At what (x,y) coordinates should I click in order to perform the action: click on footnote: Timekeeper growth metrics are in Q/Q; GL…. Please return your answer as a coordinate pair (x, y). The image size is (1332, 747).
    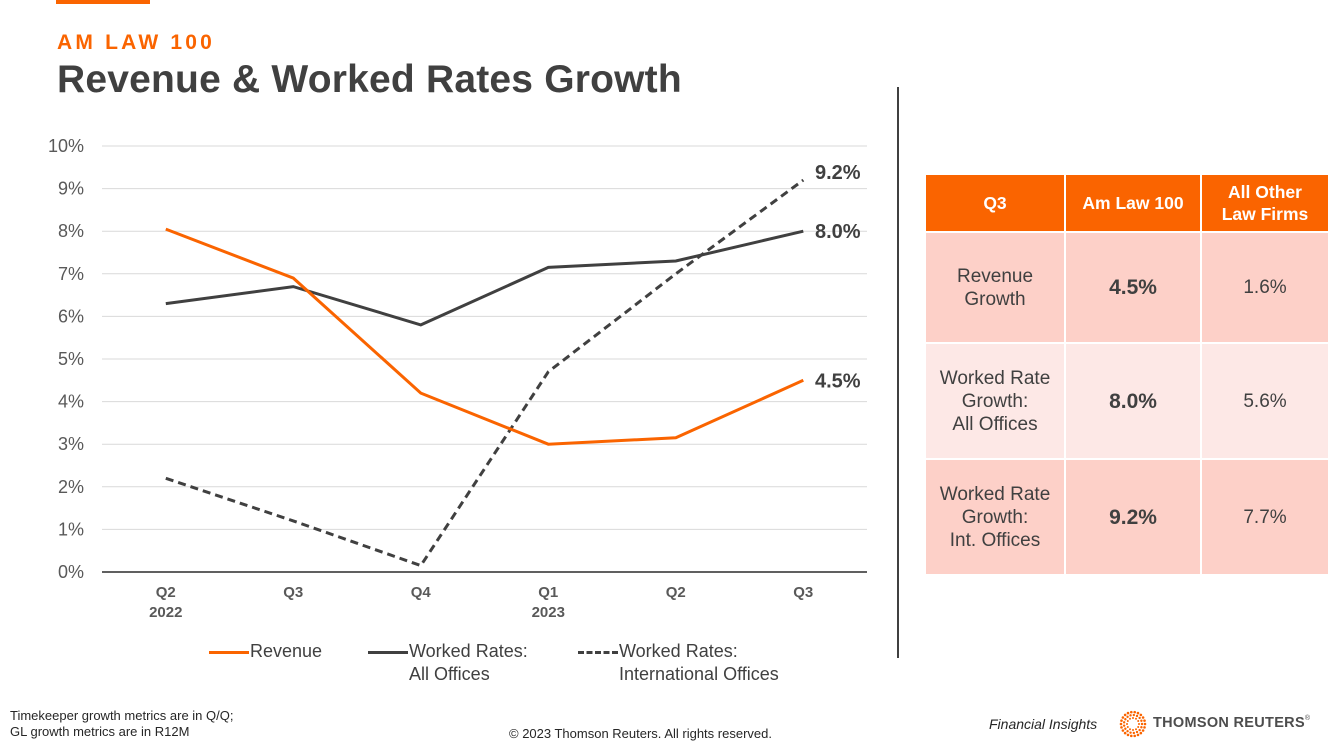
    Looking at the image, I should click on (121, 724).